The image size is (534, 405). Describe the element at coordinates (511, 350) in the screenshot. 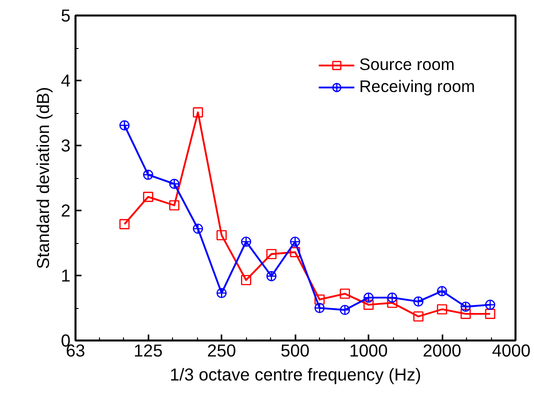

I see `x-tick-label: 4000` at that location.